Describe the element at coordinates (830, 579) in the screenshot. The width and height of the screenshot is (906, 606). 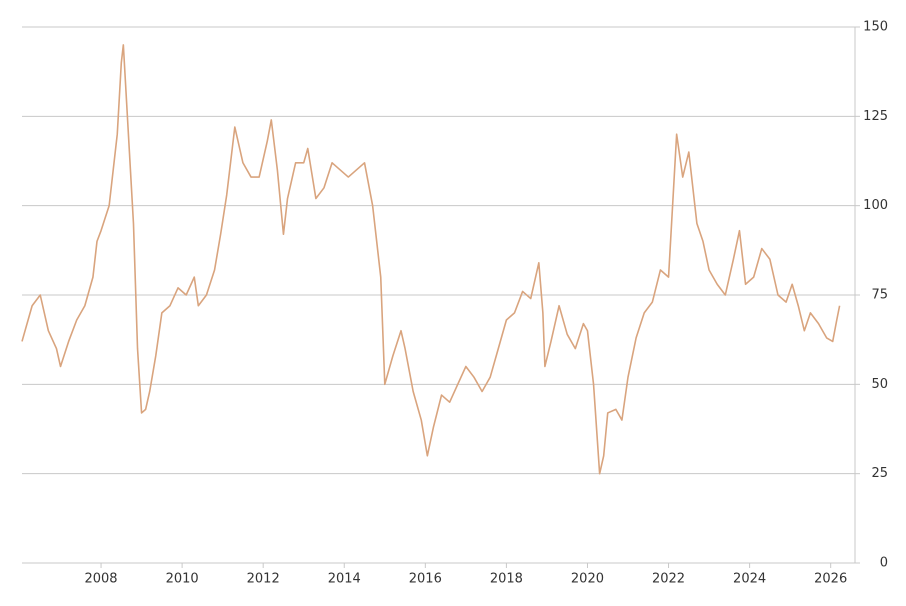
I see `x-tick-label: 2026` at that location.